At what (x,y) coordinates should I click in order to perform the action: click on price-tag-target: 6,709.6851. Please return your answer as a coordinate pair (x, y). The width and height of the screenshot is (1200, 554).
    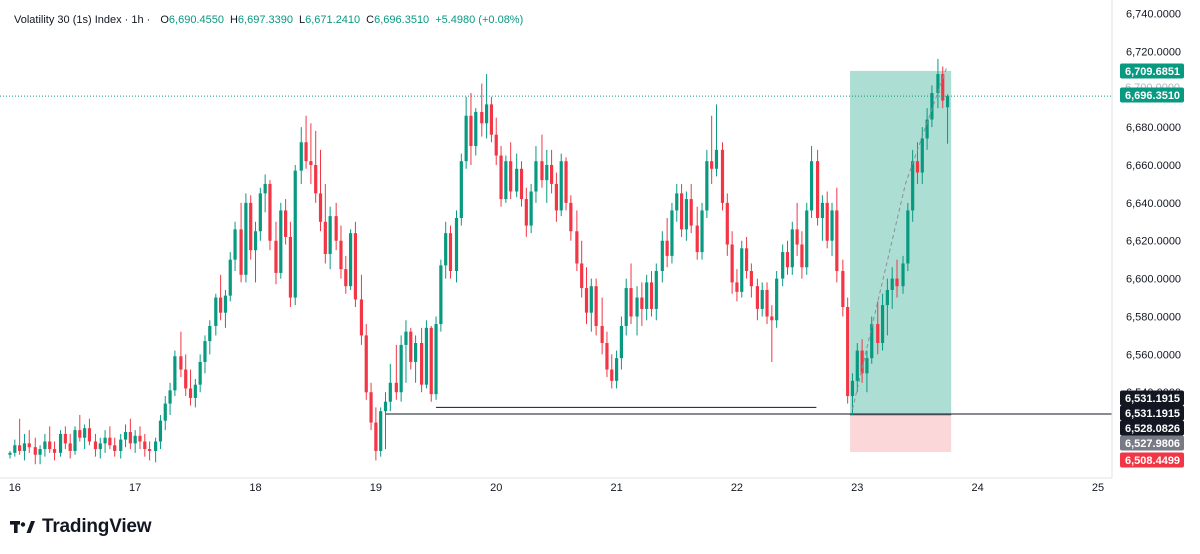
    Looking at the image, I should click on (1152, 72).